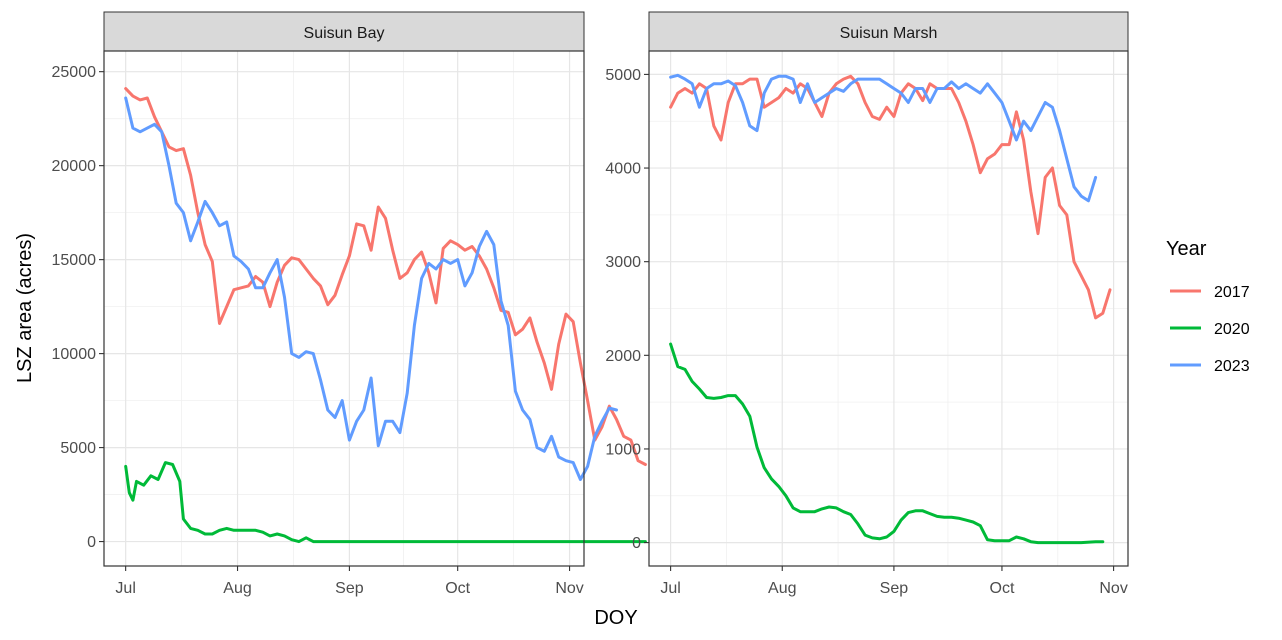 The height and width of the screenshot is (640, 1282). Describe the element at coordinates (74, 72) in the screenshot. I see `y-tick-label: 25000` at that location.